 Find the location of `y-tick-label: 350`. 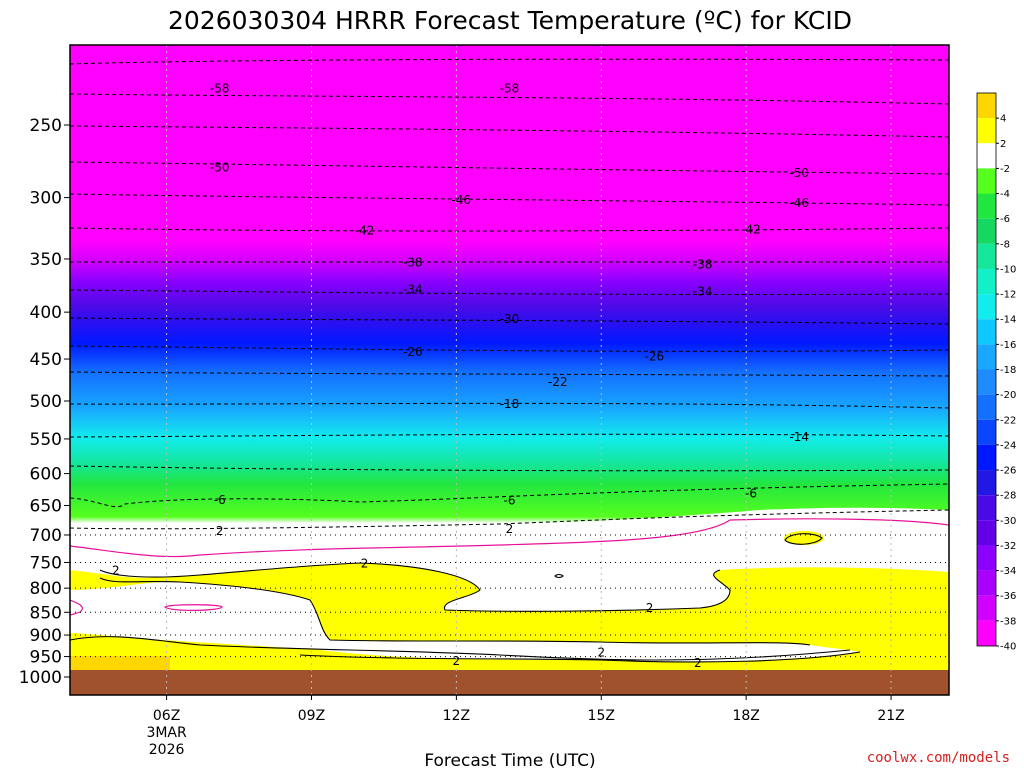

y-tick-label: 350 is located at coordinates (46, 260).